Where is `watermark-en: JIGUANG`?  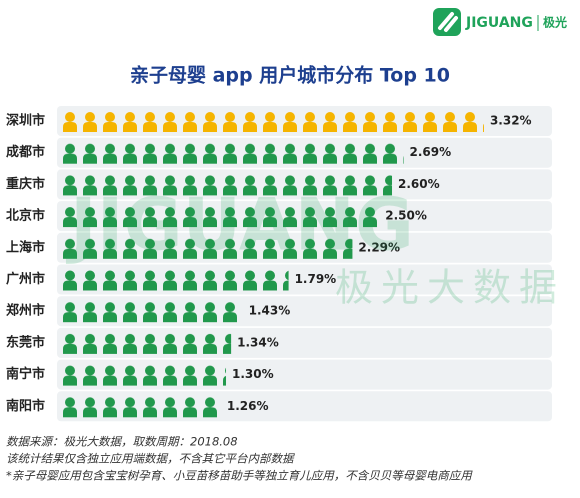
watermark-en: JIGUANG is located at coordinates (239, 225).